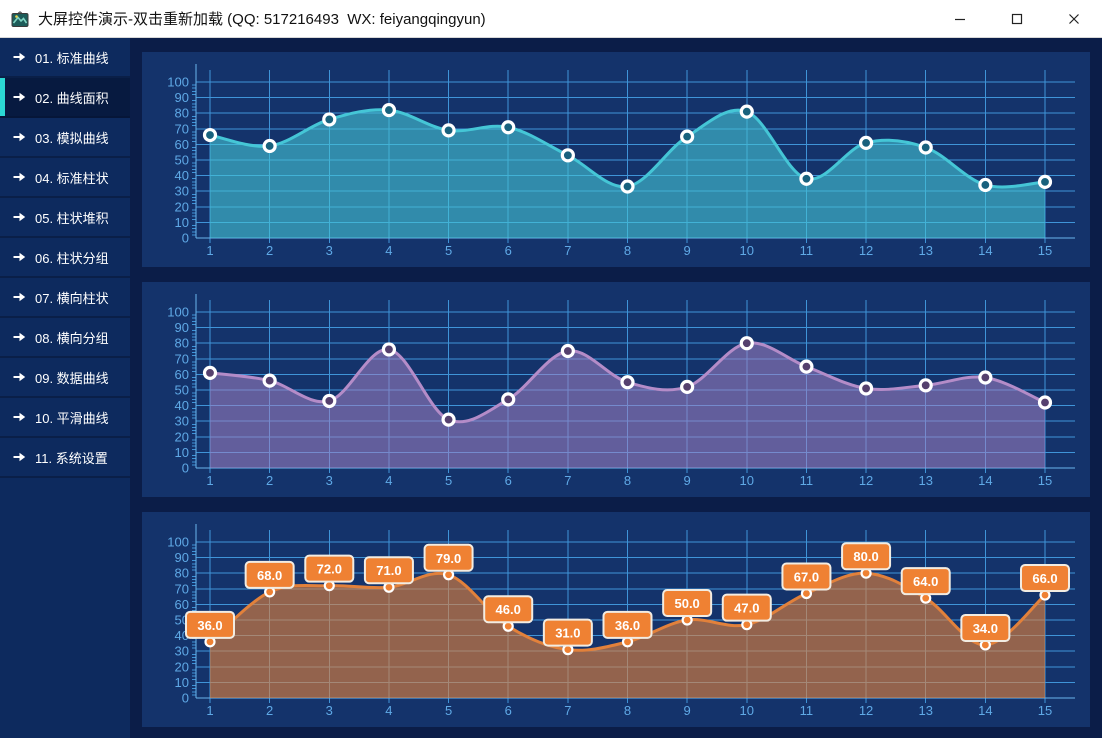  I want to click on value-badge-text: 64.0, so click(925, 581).